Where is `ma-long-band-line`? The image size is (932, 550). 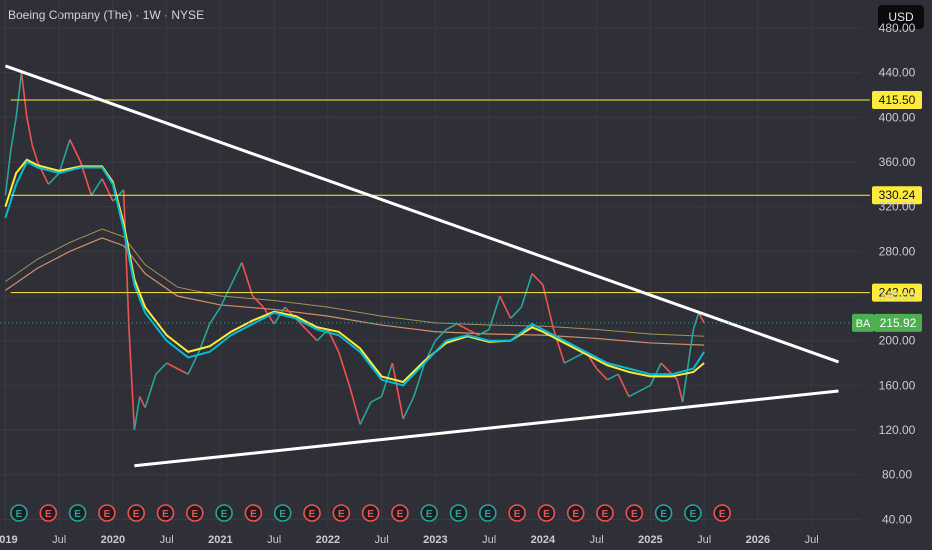
ma-long-band-line is located at coordinates (355, 282).